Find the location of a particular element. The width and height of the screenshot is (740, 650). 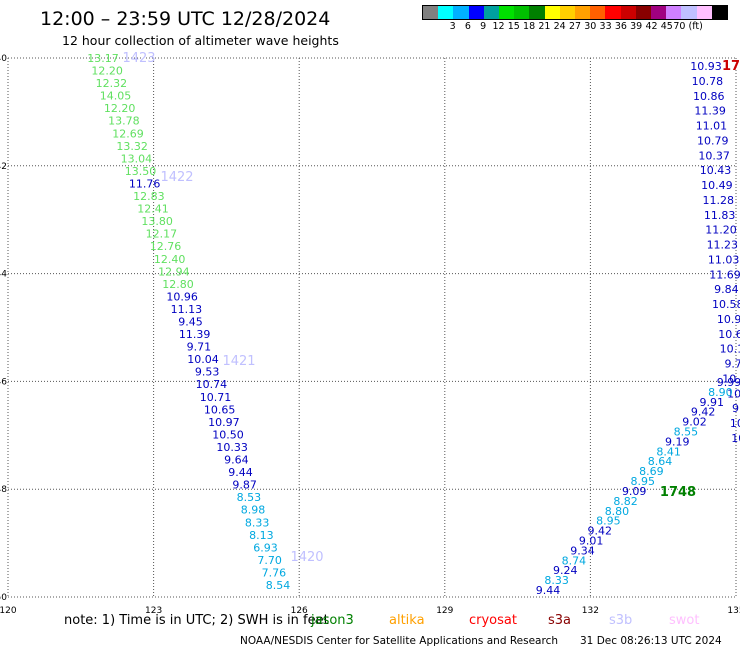

map-title: 12:00 – 23:59 UTC 12/28/2024 is located at coordinates (185, 19).